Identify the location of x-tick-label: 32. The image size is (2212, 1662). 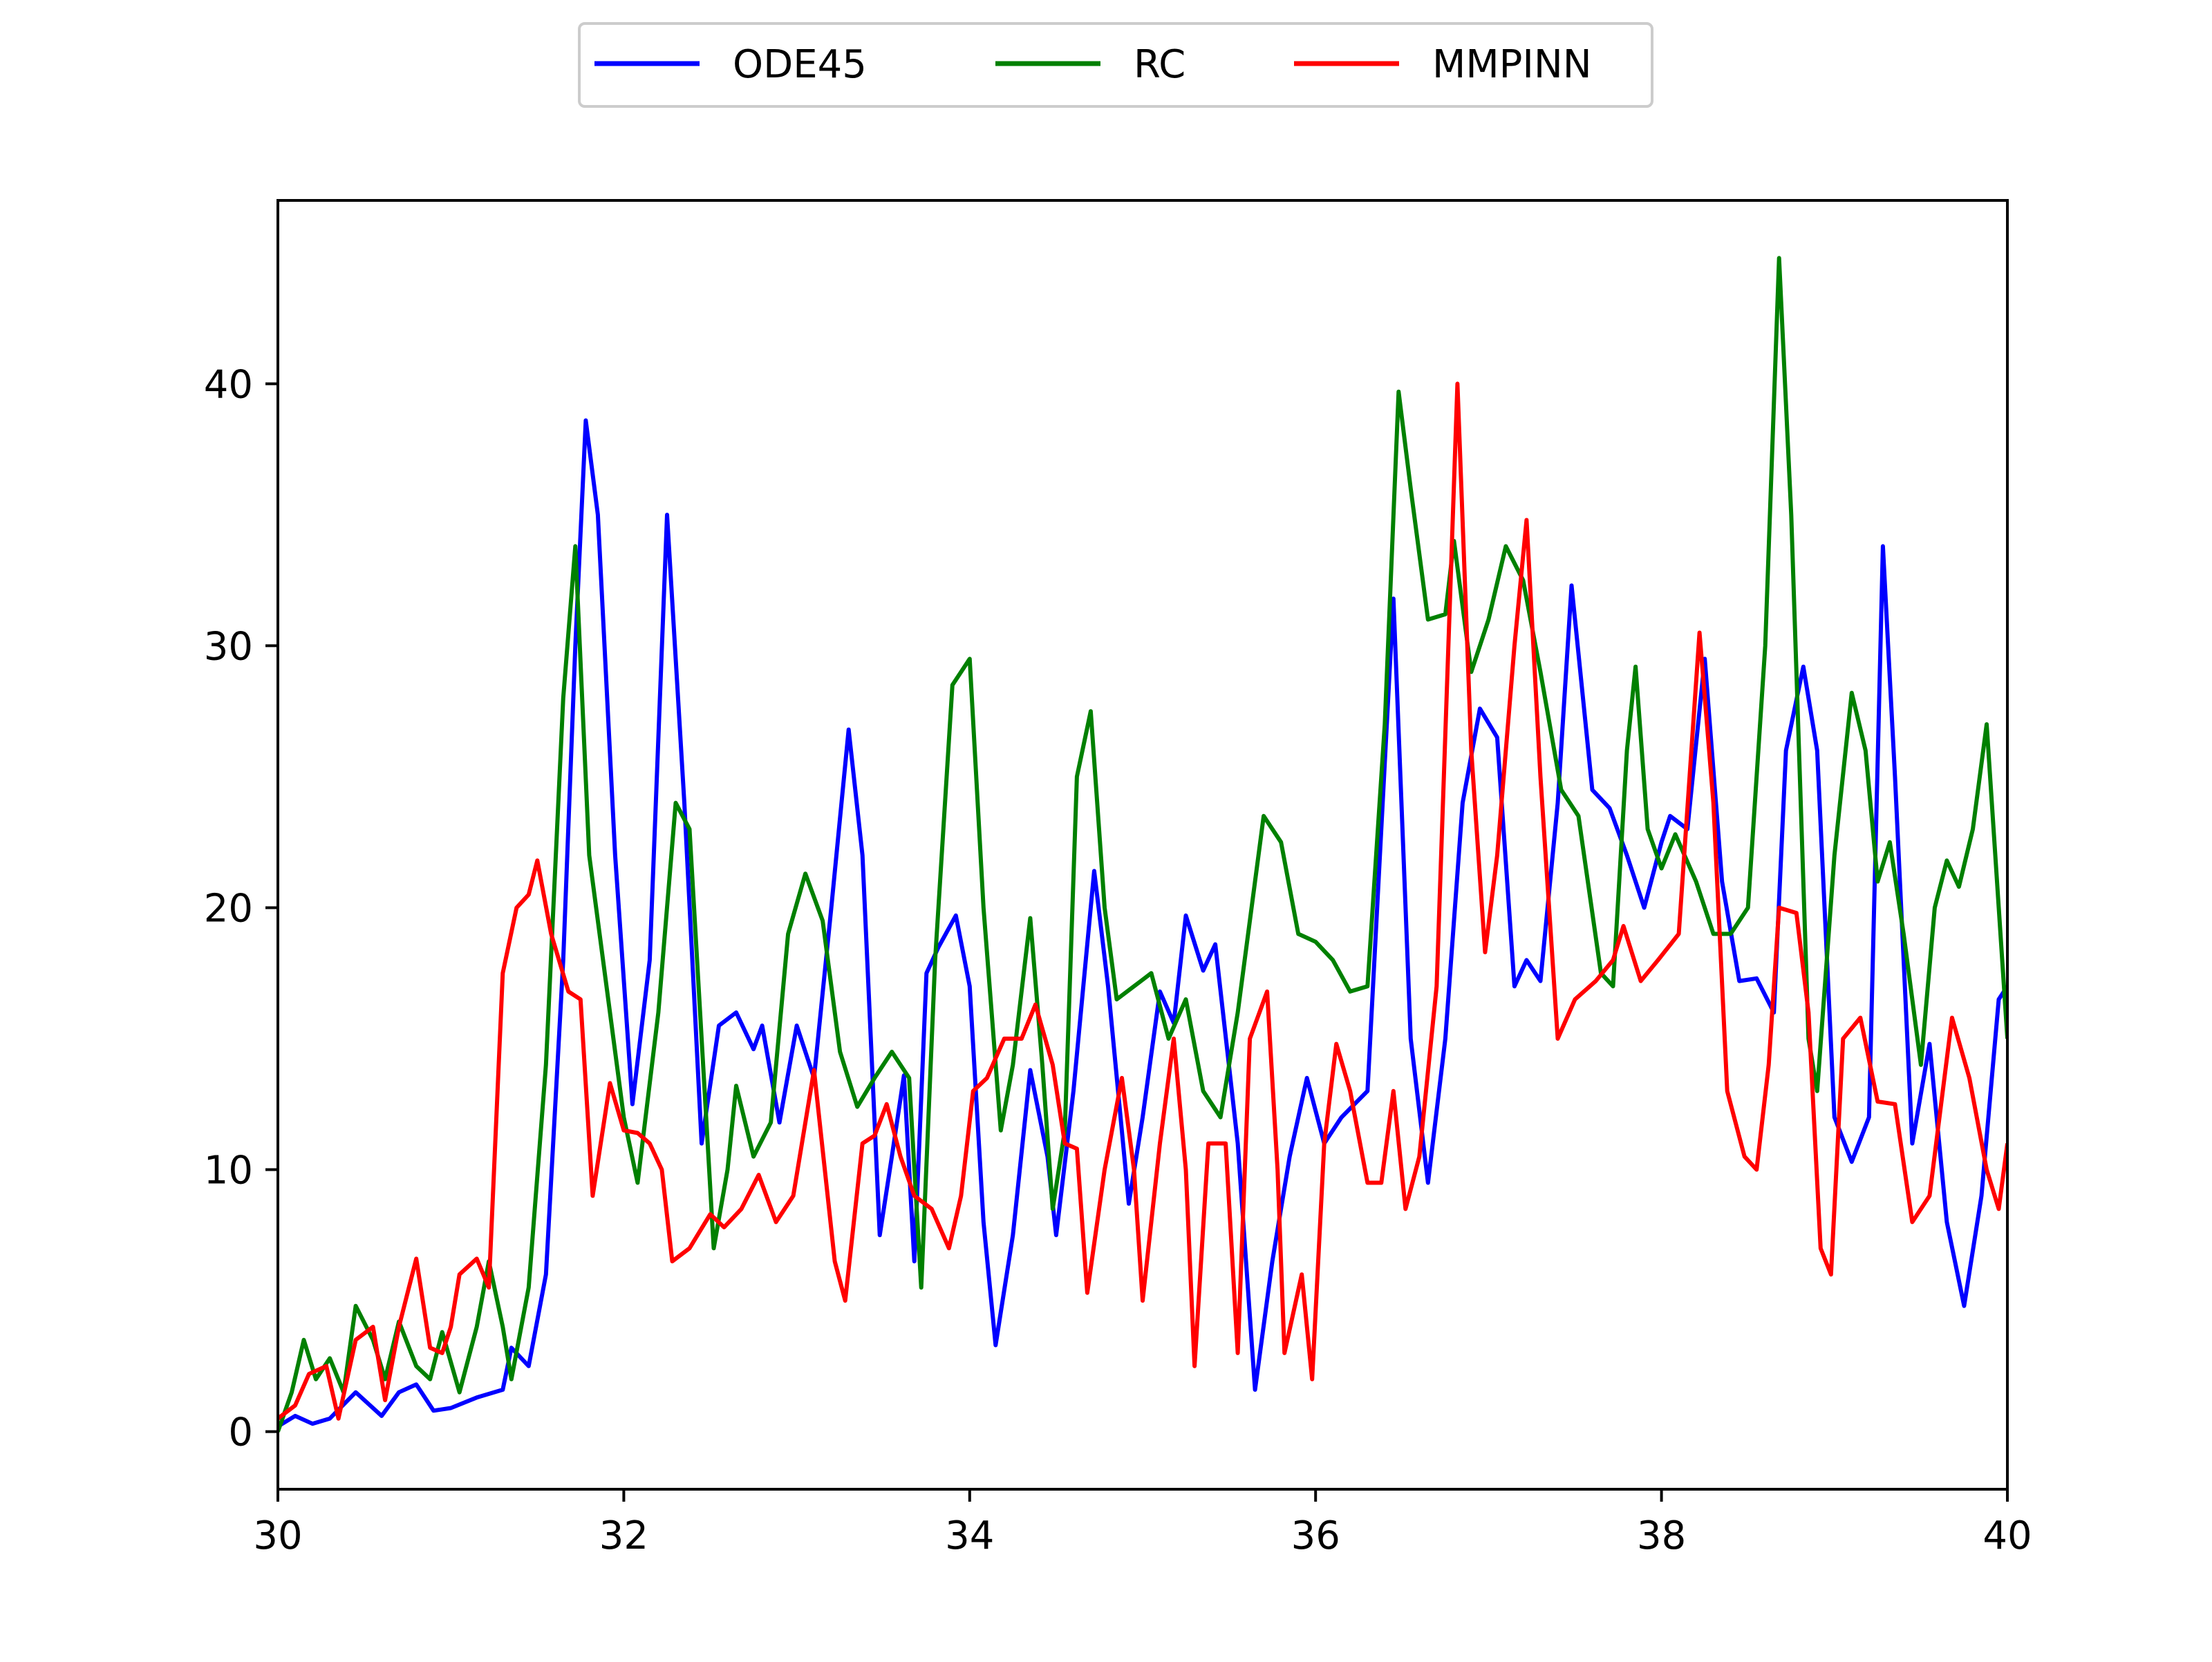
(623, 1535).